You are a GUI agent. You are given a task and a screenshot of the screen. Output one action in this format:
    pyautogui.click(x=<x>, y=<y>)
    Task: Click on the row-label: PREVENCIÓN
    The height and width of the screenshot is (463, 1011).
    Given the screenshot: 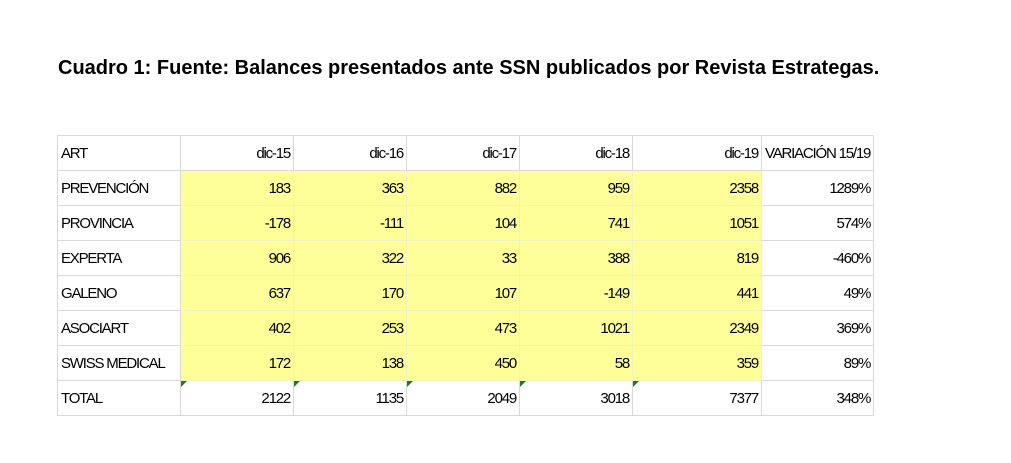 What is the action you would take?
    pyautogui.click(x=119, y=188)
    